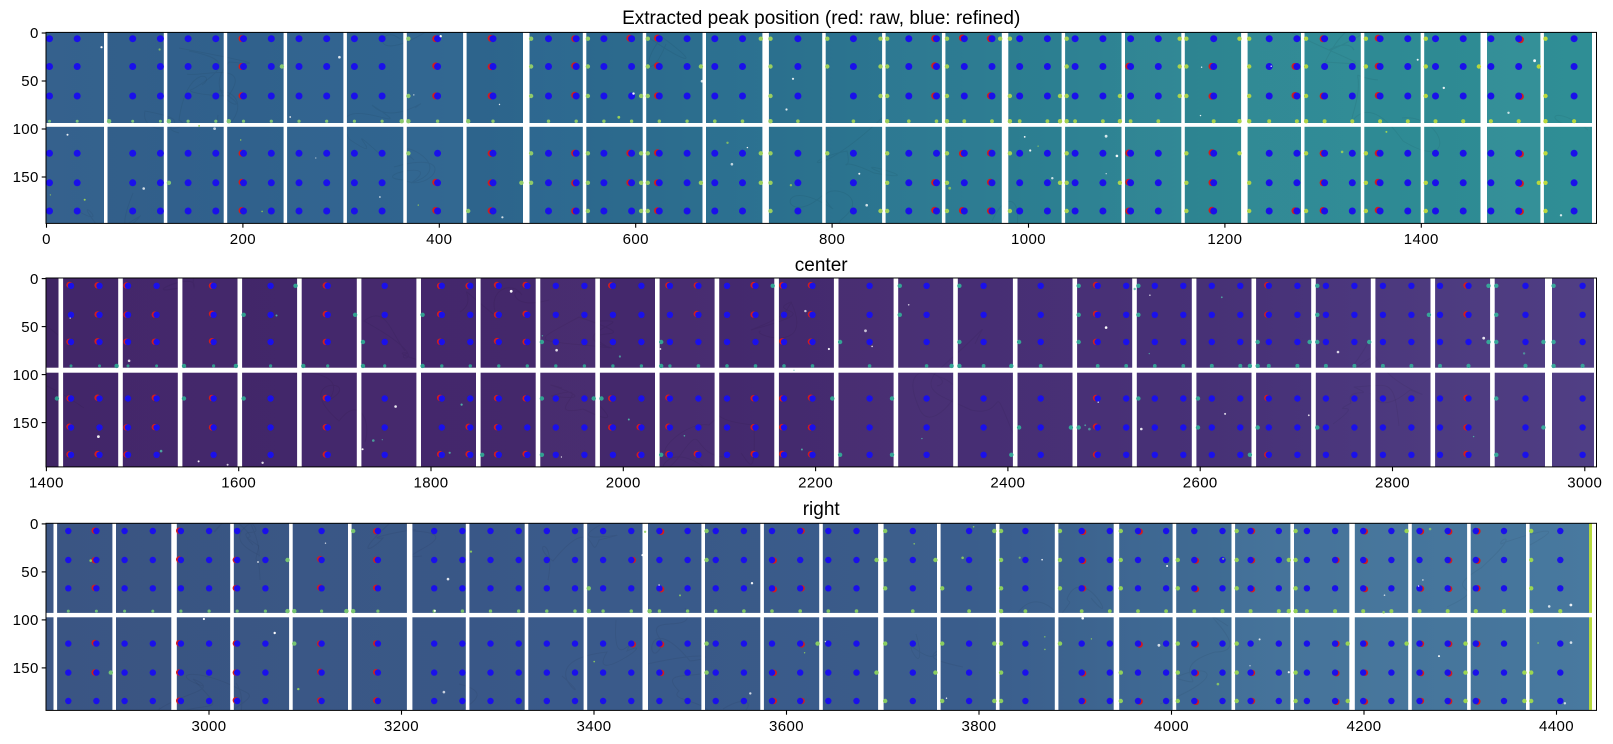 Image resolution: width=1613 pixels, height=744 pixels. I want to click on svg-text: right, so click(822, 509).